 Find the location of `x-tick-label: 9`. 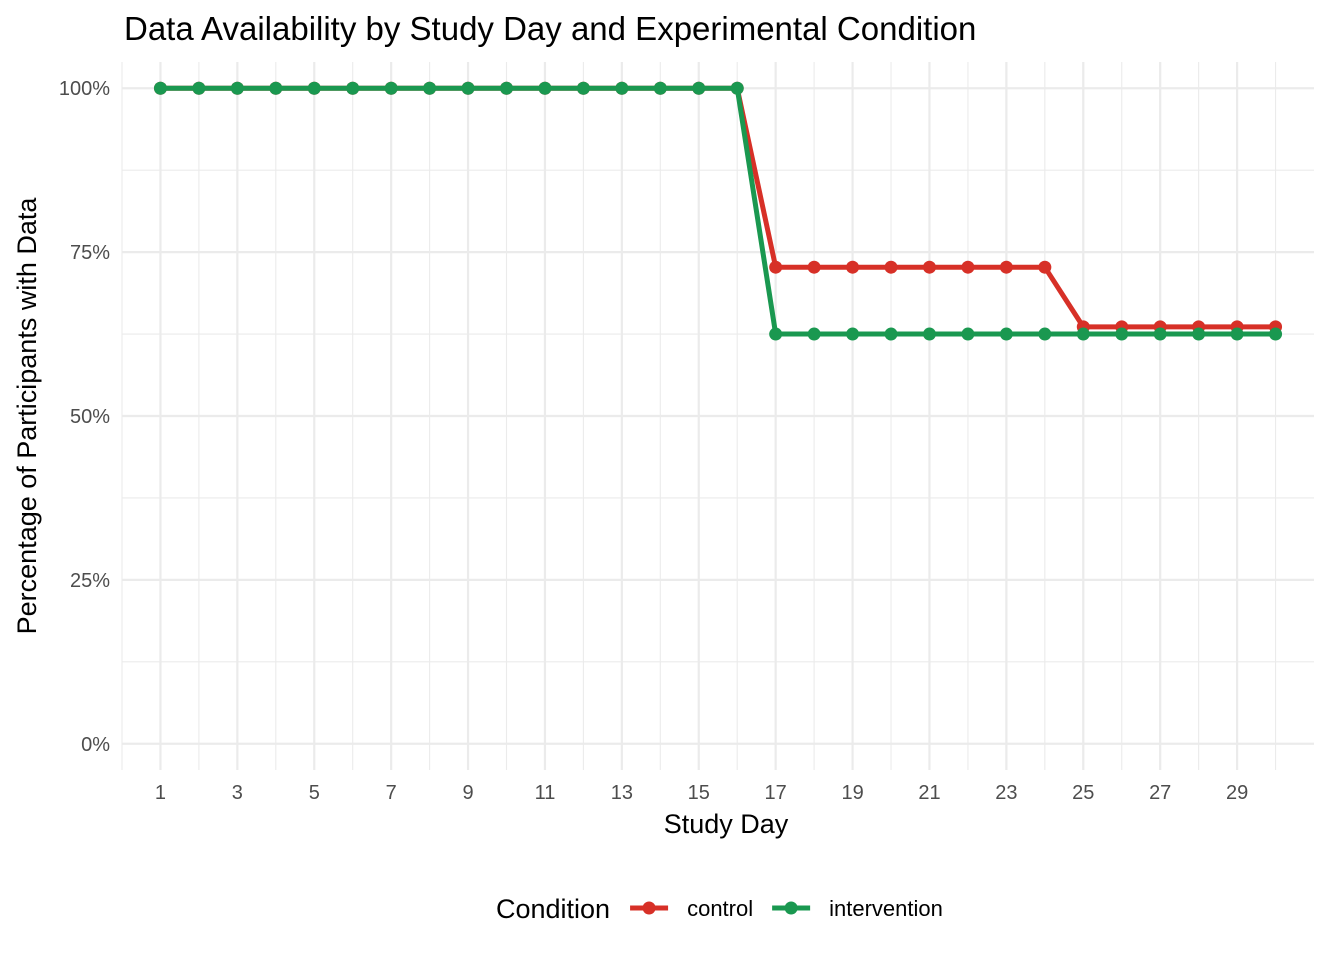

x-tick-label: 9 is located at coordinates (468, 793).